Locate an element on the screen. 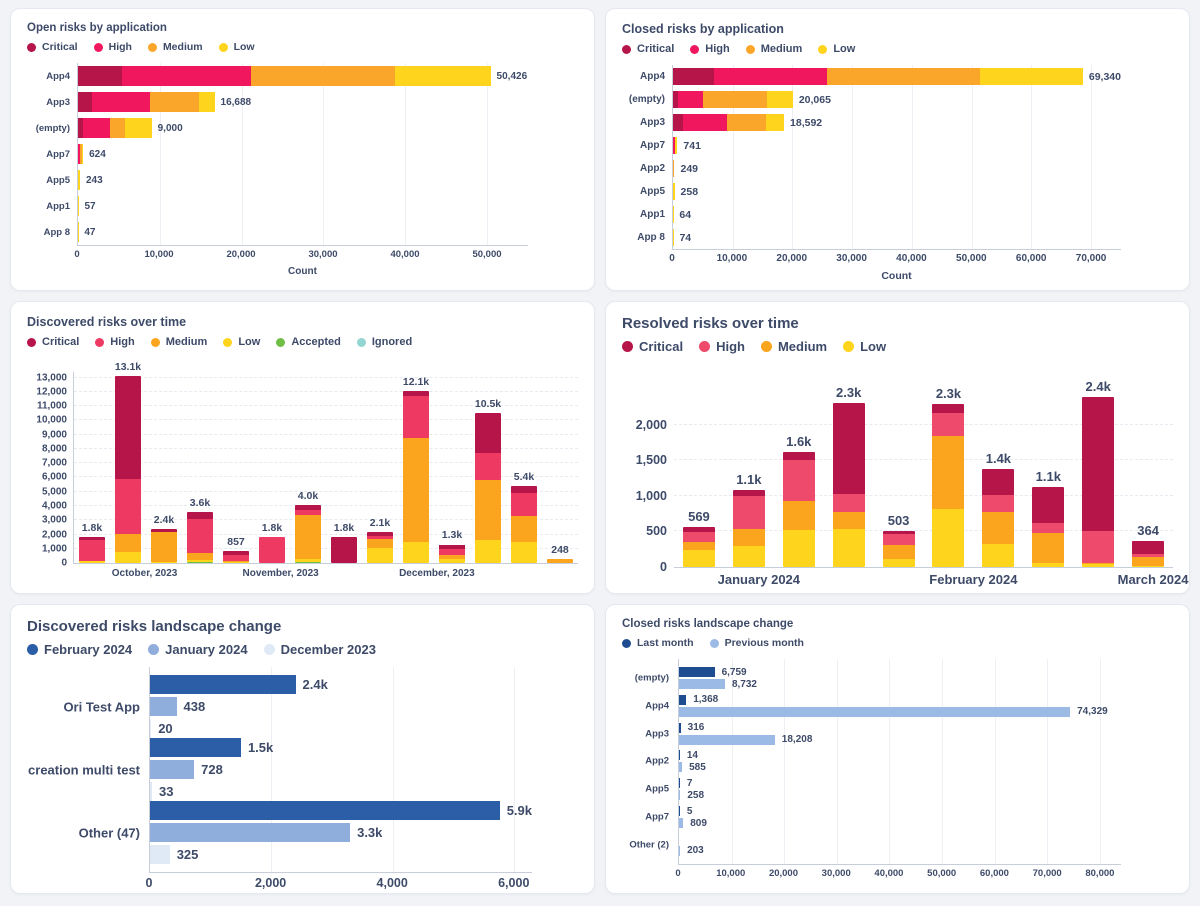 The image size is (1200, 906). bar-december-2023 is located at coordinates (160, 854).